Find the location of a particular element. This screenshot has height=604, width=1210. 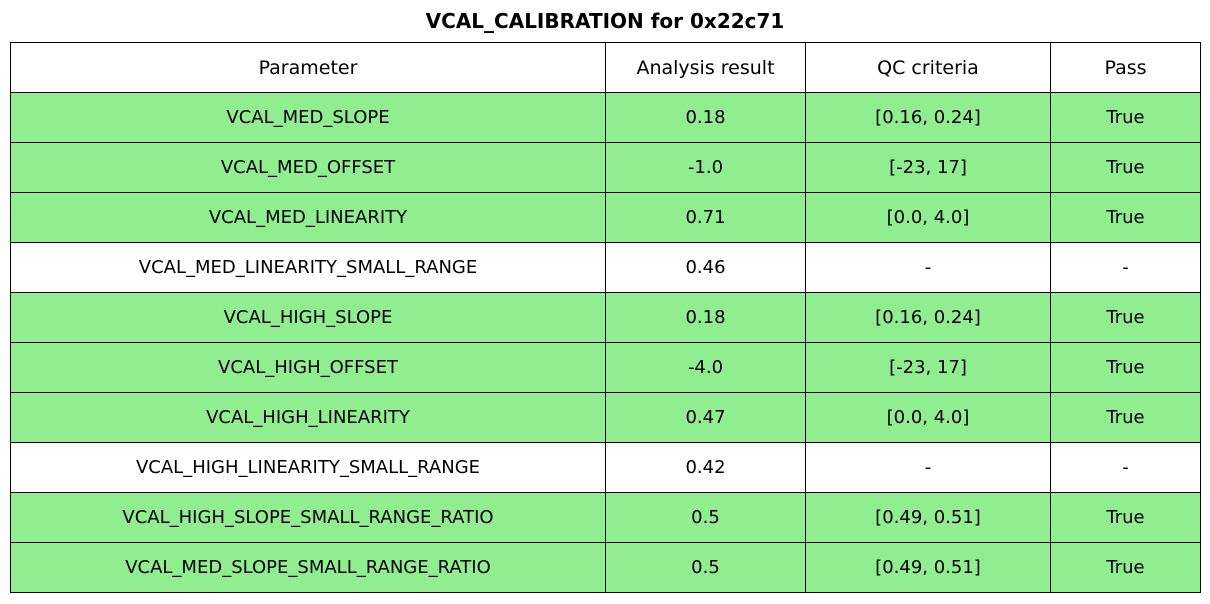

table-row: VCAL_MED_SLOPE 0.18 [0.16, 0.24] True is located at coordinates (605, 117).